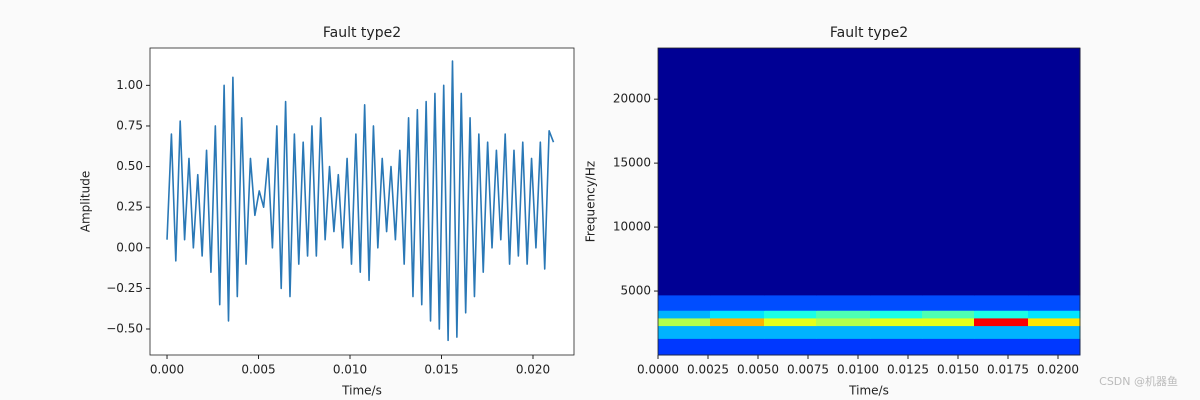 The height and width of the screenshot is (400, 1200). I want to click on x-tick-label: 0.015, so click(441, 370).